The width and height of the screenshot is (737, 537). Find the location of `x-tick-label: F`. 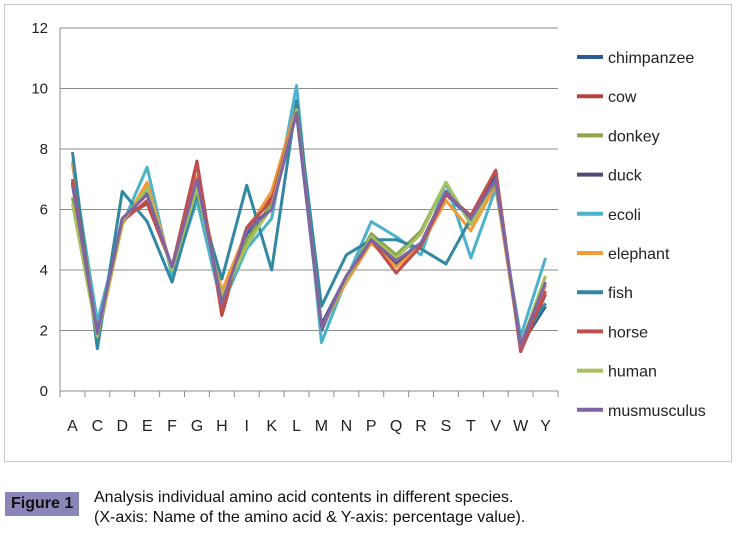

x-tick-label: F is located at coordinates (172, 426).